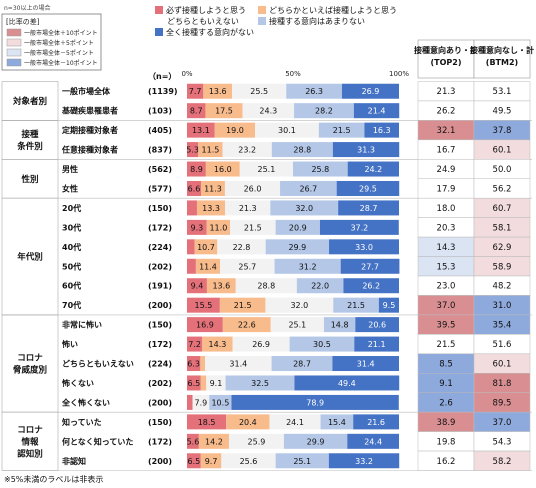  Describe the element at coordinates (502, 248) in the screenshot. I see `summary-value: 62.9` at that location.